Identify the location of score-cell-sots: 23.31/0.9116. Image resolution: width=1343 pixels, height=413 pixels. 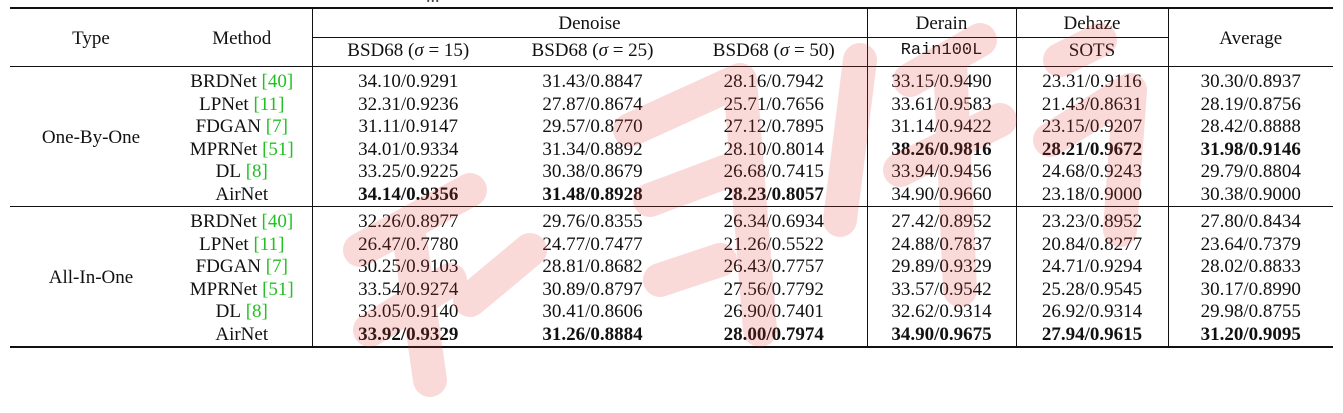
(1091, 80).